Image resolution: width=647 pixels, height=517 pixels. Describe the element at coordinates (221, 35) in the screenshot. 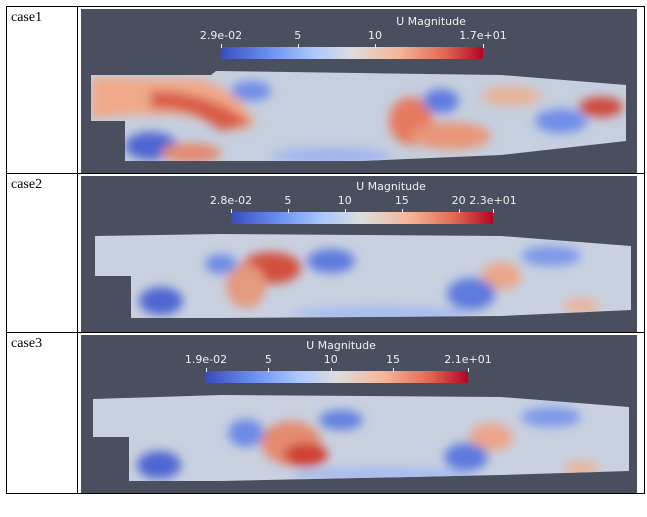

I see `colorbar-tick-label: 2.9e-02` at that location.